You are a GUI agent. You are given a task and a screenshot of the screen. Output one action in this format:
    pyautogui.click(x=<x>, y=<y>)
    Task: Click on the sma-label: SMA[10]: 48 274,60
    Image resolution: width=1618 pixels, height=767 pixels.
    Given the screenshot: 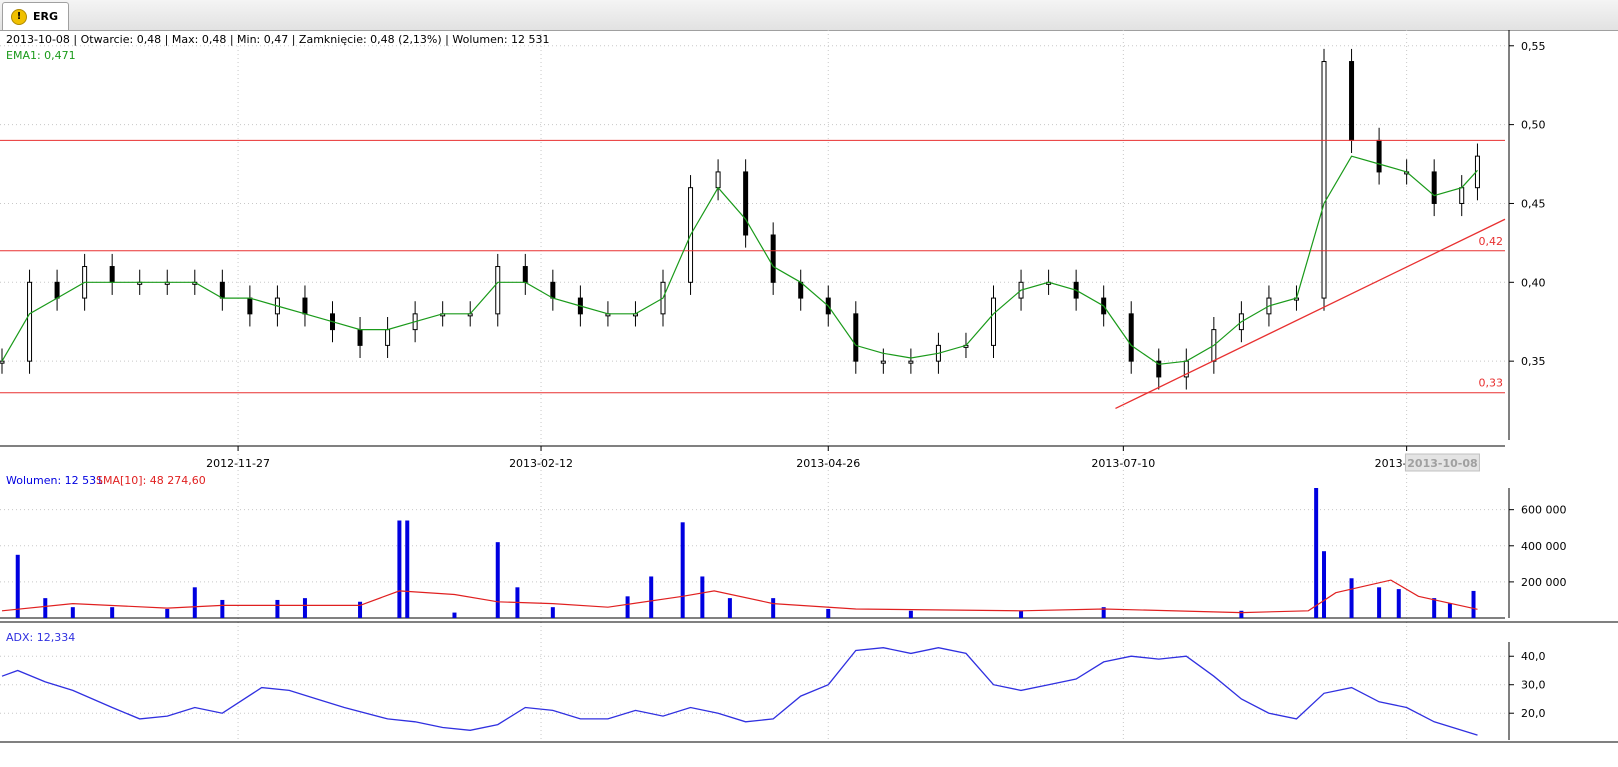 What is the action you would take?
    pyautogui.click(x=151, y=480)
    